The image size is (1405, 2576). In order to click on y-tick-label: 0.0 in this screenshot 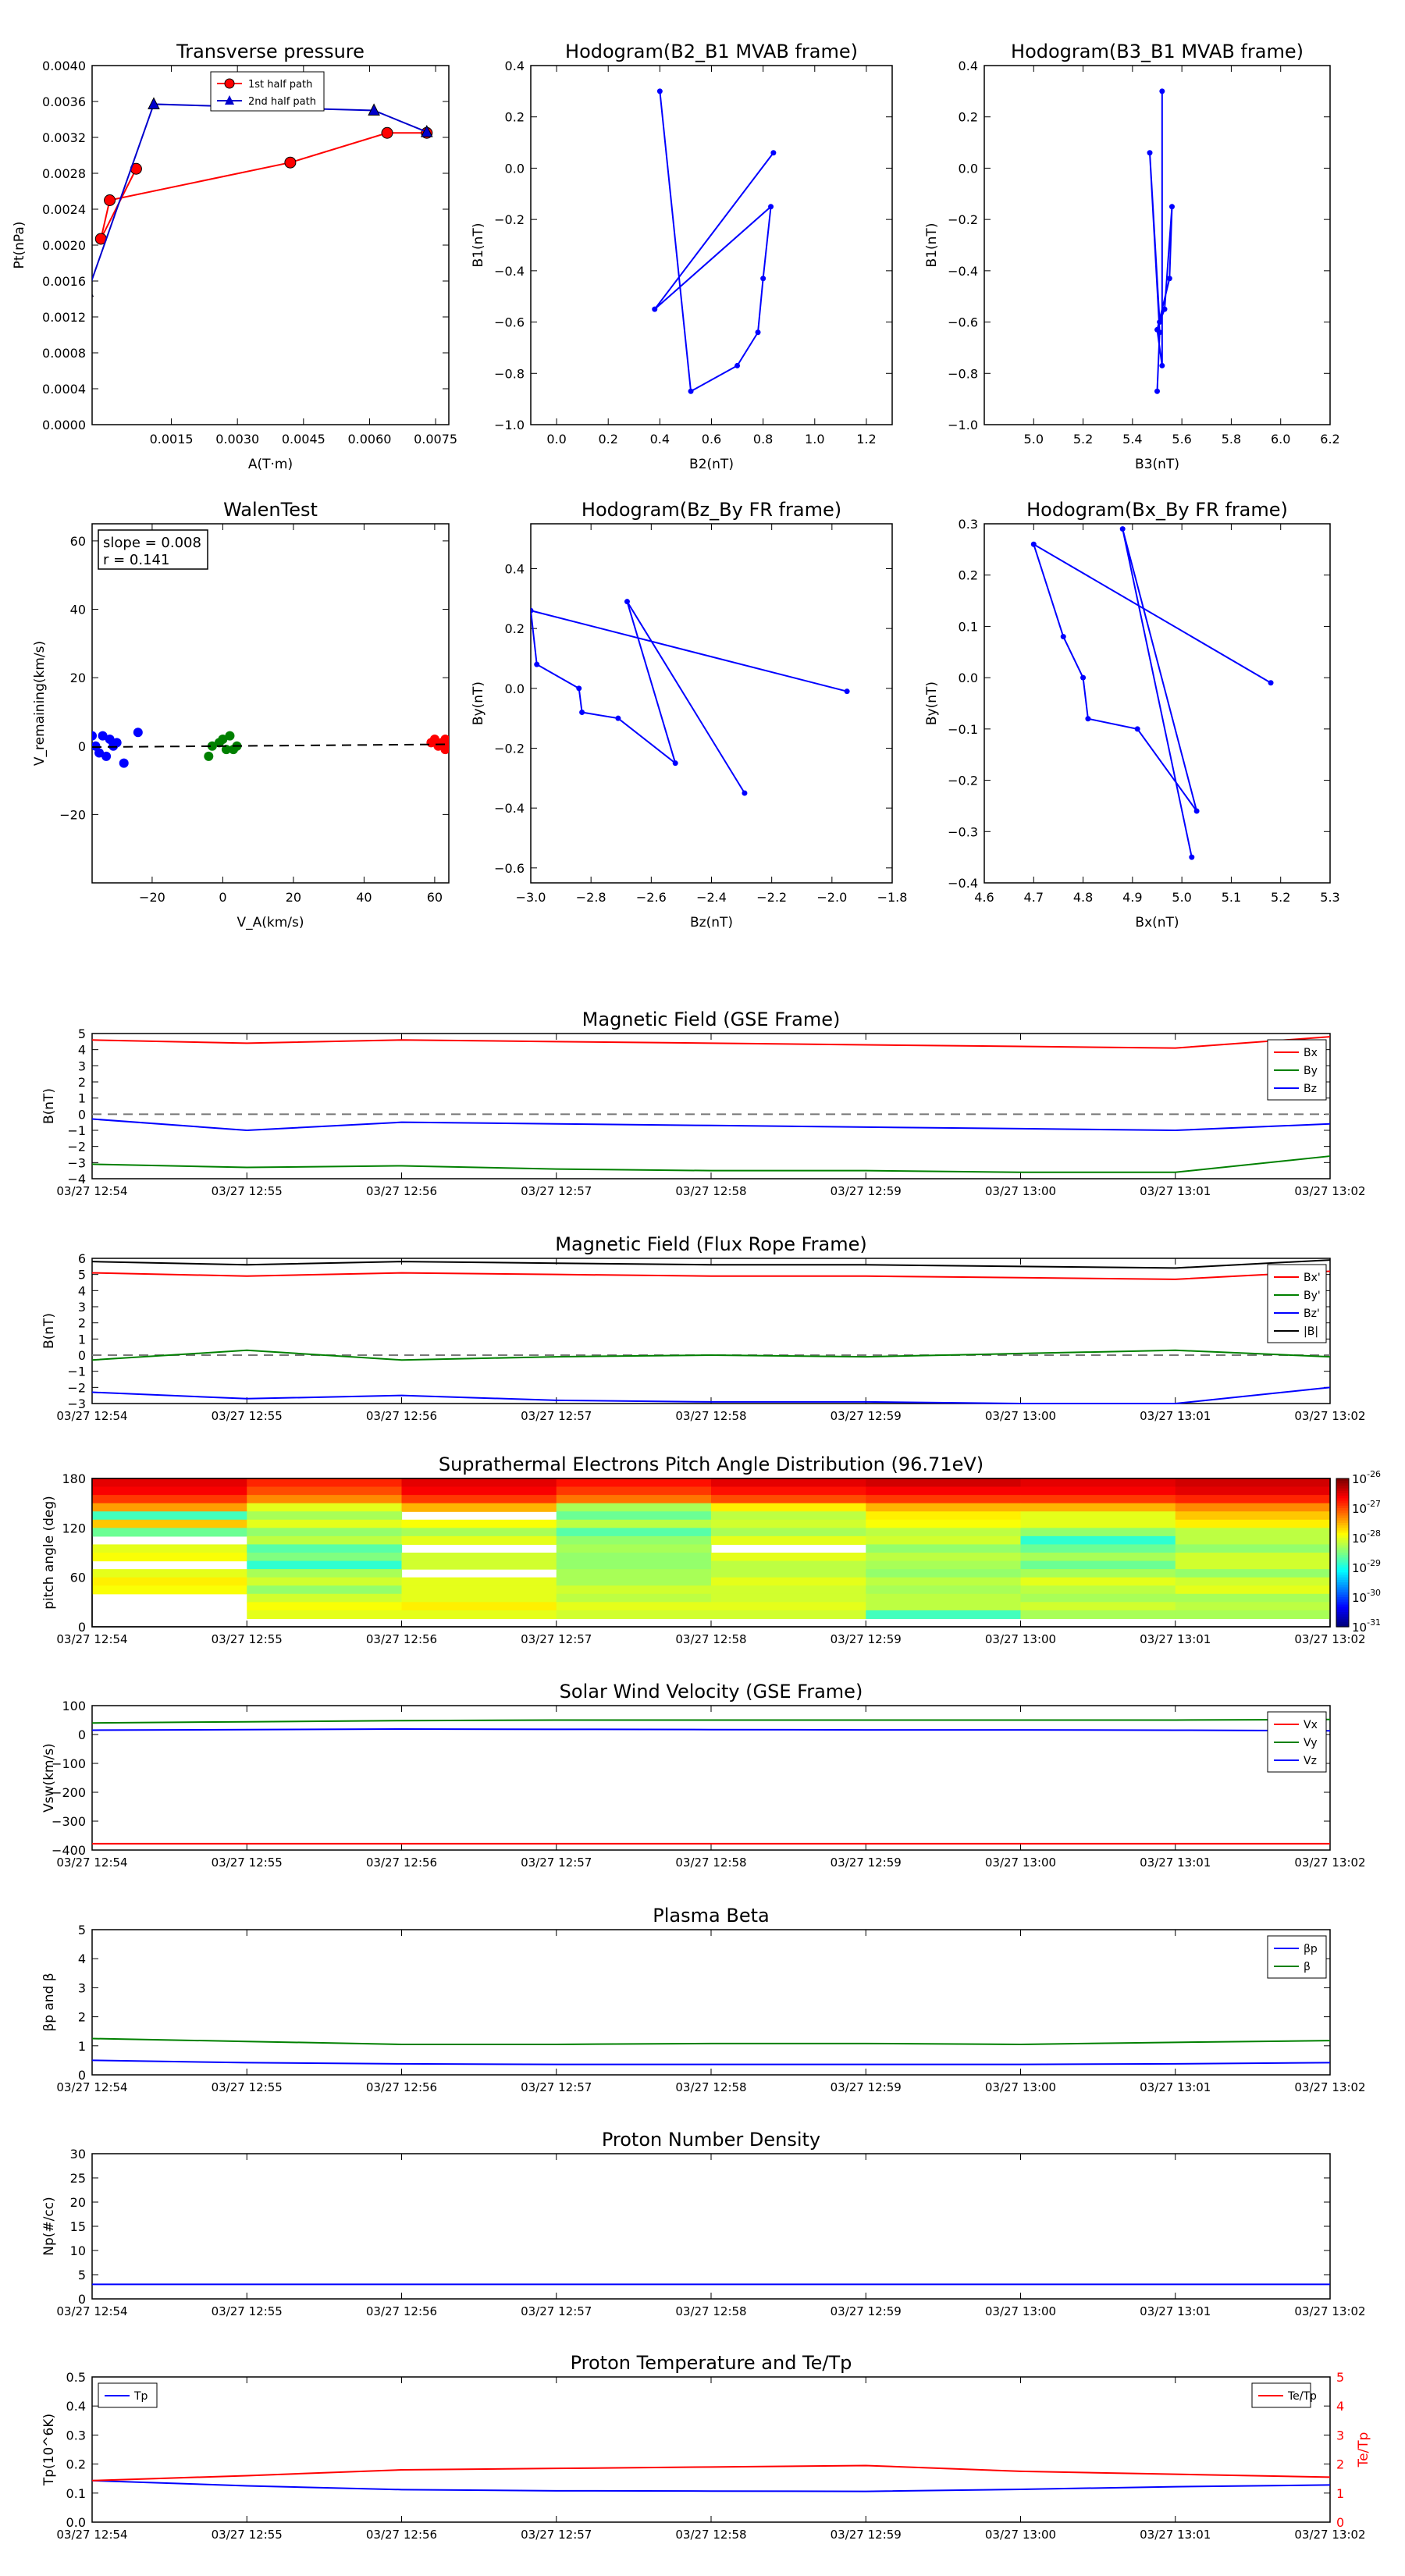, I will do `click(515, 168)`.